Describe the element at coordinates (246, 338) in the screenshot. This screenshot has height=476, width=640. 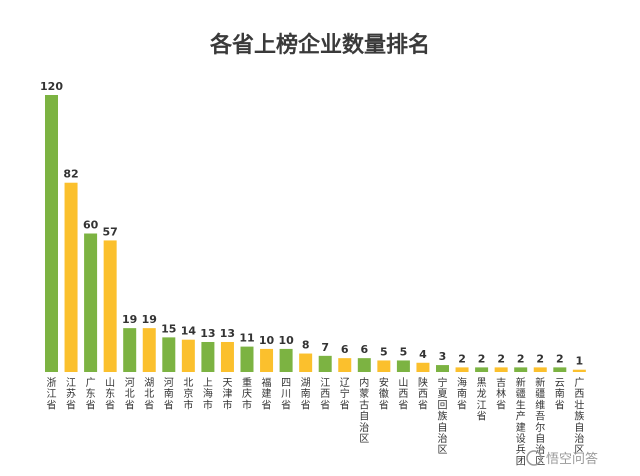
I see `value-label-10: 11` at that location.